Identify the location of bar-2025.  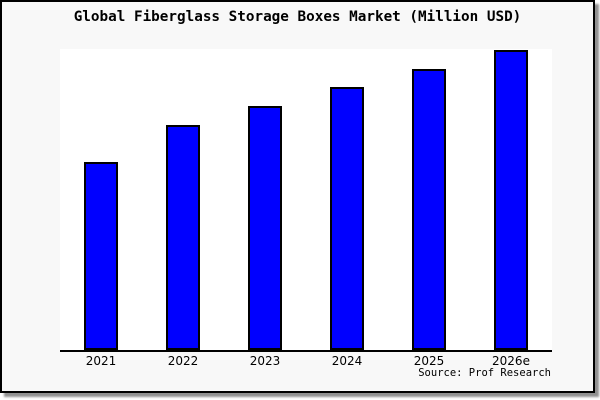
(429, 209).